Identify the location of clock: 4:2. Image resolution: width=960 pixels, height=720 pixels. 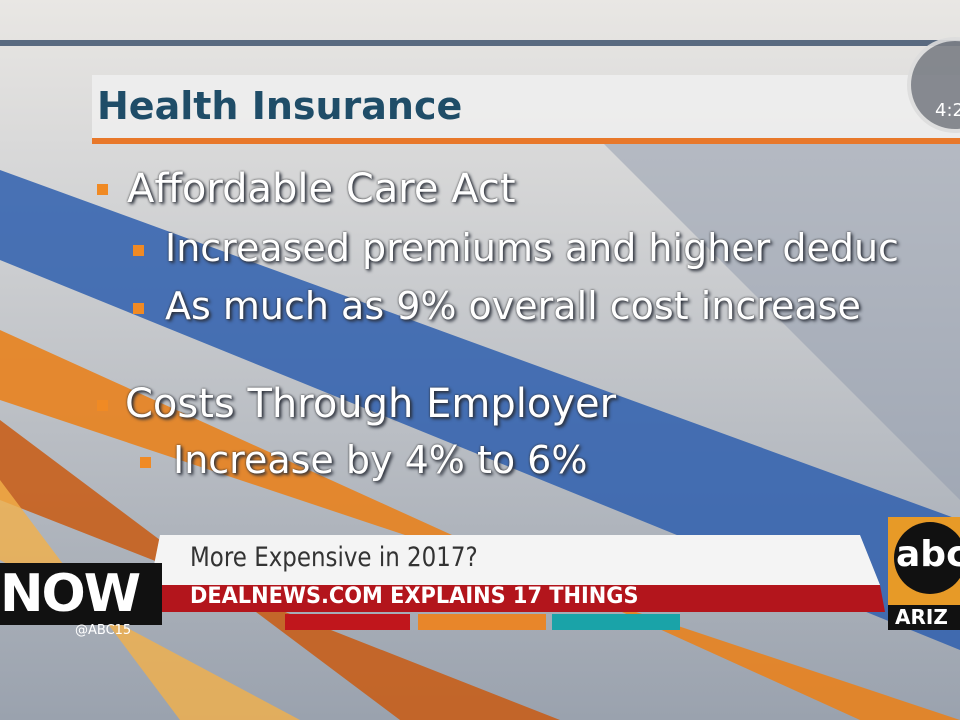
(947, 110).